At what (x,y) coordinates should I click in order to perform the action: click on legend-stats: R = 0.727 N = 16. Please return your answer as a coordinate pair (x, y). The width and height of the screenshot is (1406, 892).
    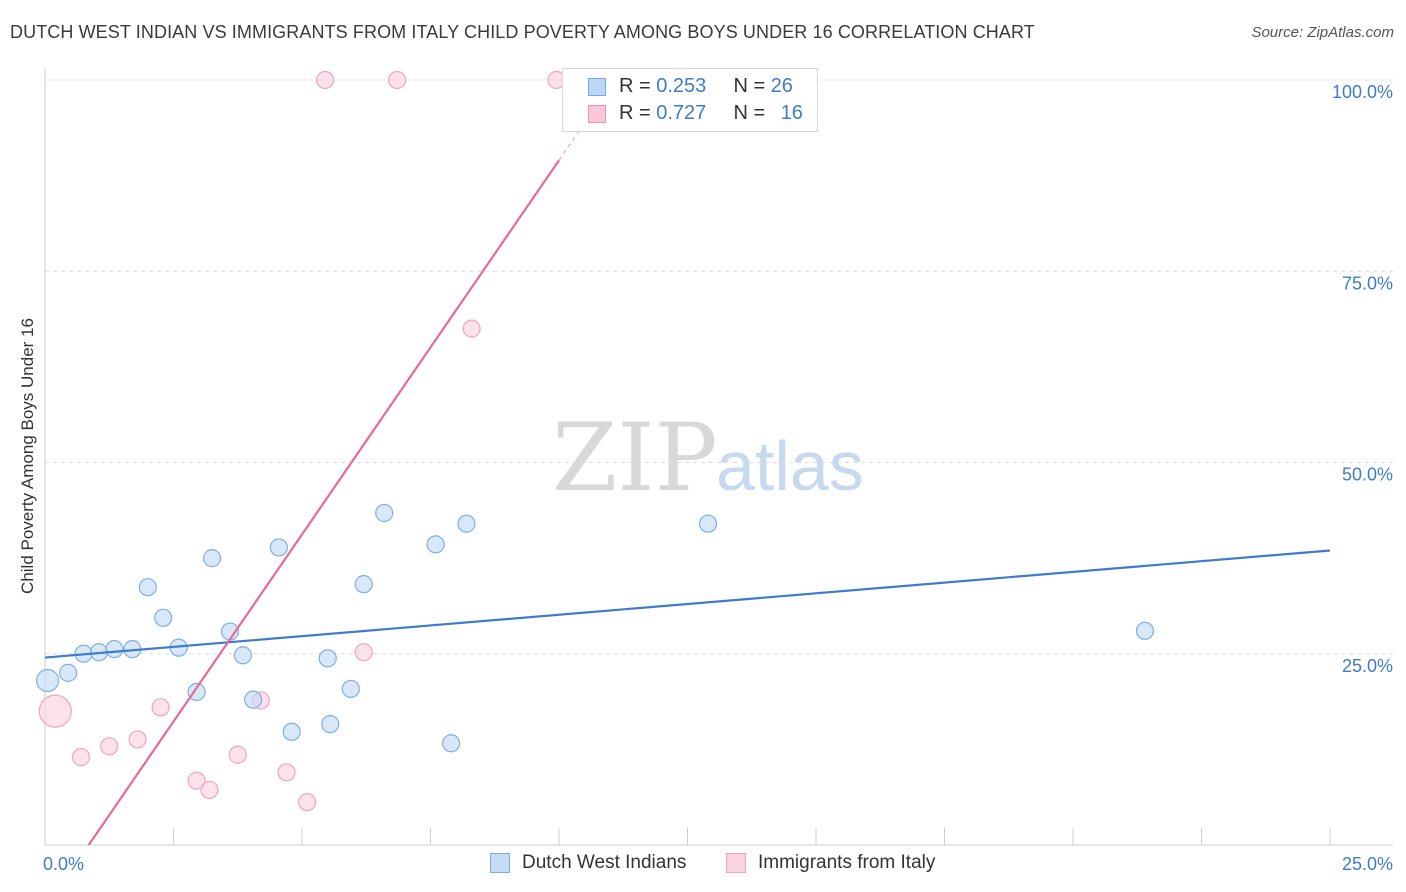
    Looking at the image, I should click on (711, 113).